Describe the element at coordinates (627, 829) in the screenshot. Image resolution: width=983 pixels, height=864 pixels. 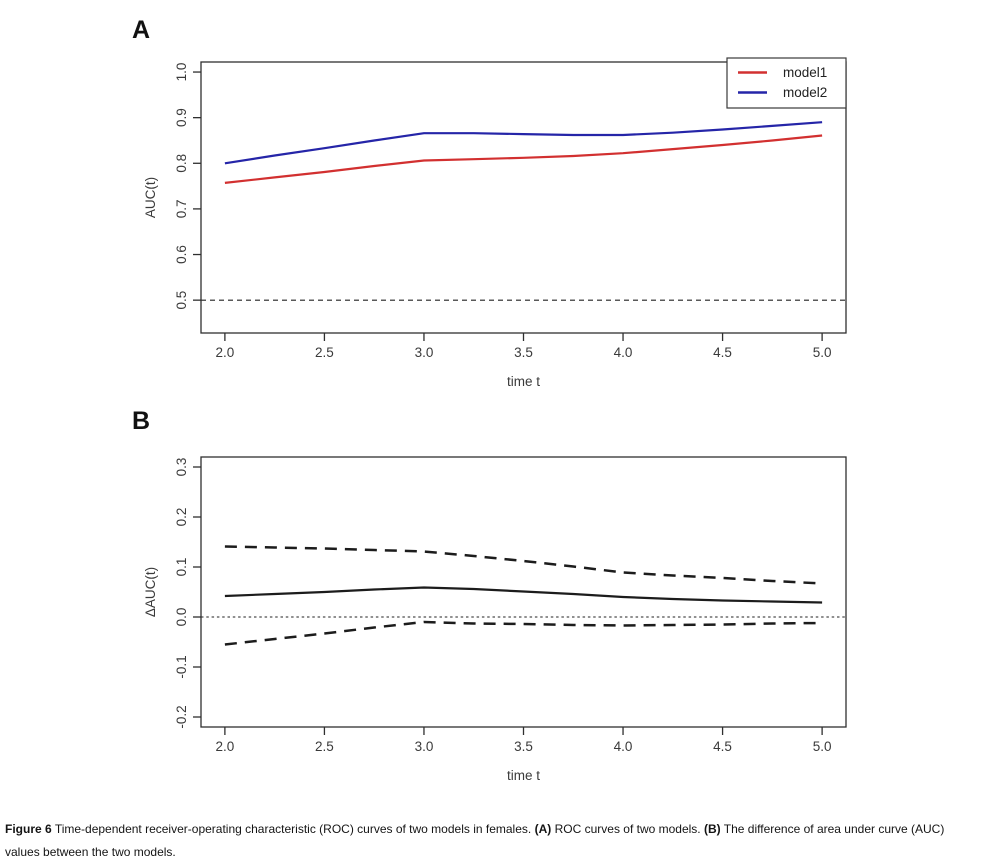
I see `caption-panel-a-text: ROC curves of two models.` at that location.